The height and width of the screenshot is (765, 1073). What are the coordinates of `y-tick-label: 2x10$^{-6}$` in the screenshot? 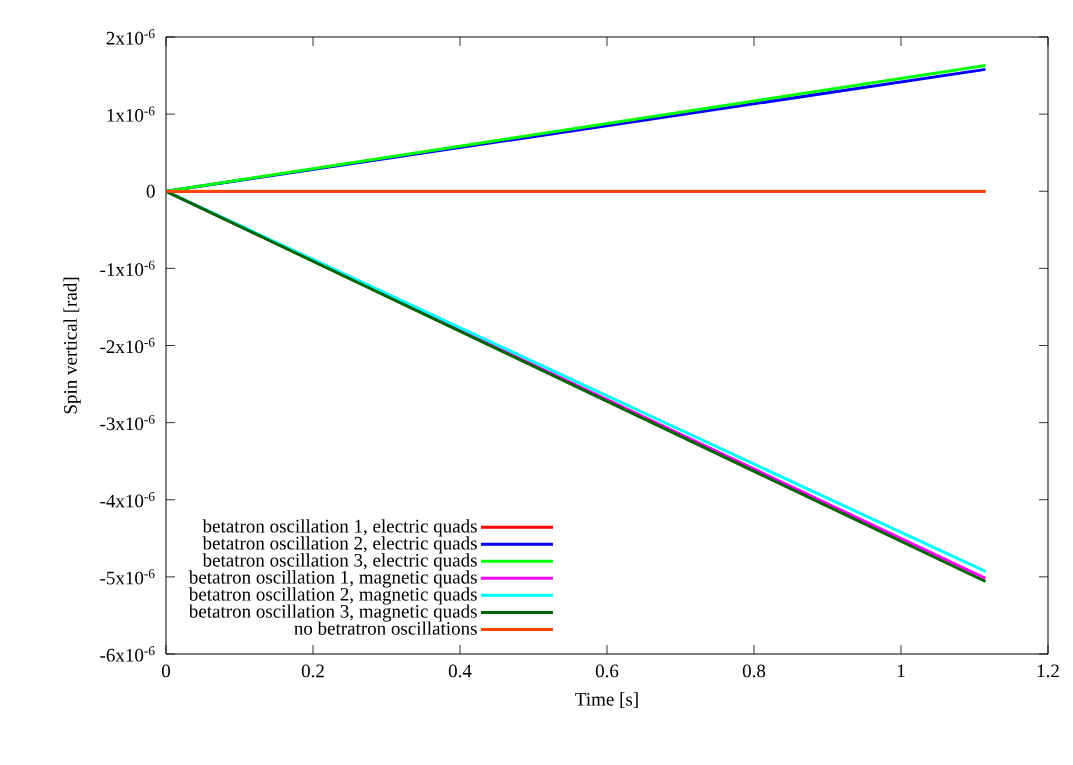 It's located at (130, 37).